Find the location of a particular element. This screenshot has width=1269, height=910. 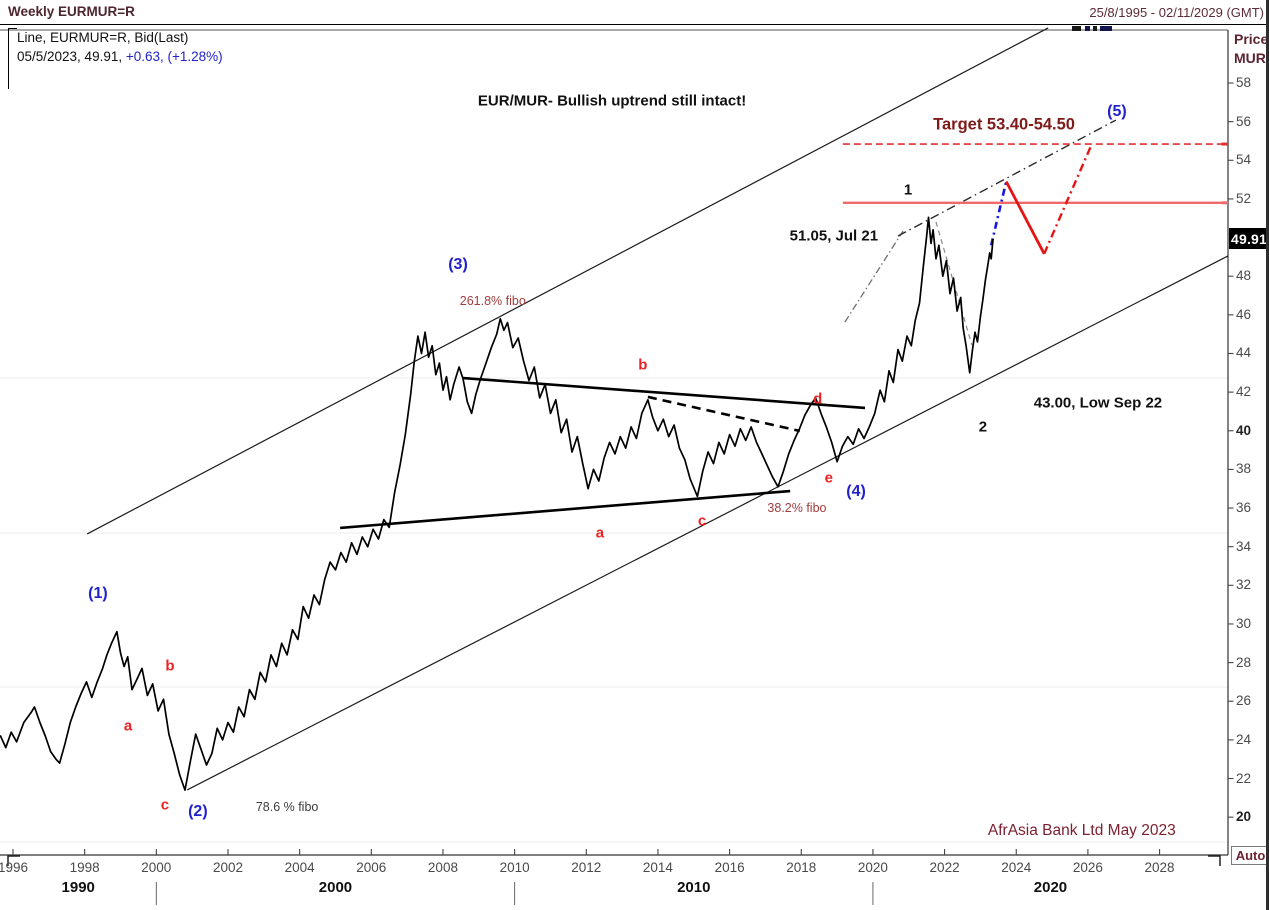

y-axis-tick-label: 36 is located at coordinates (1244, 508).